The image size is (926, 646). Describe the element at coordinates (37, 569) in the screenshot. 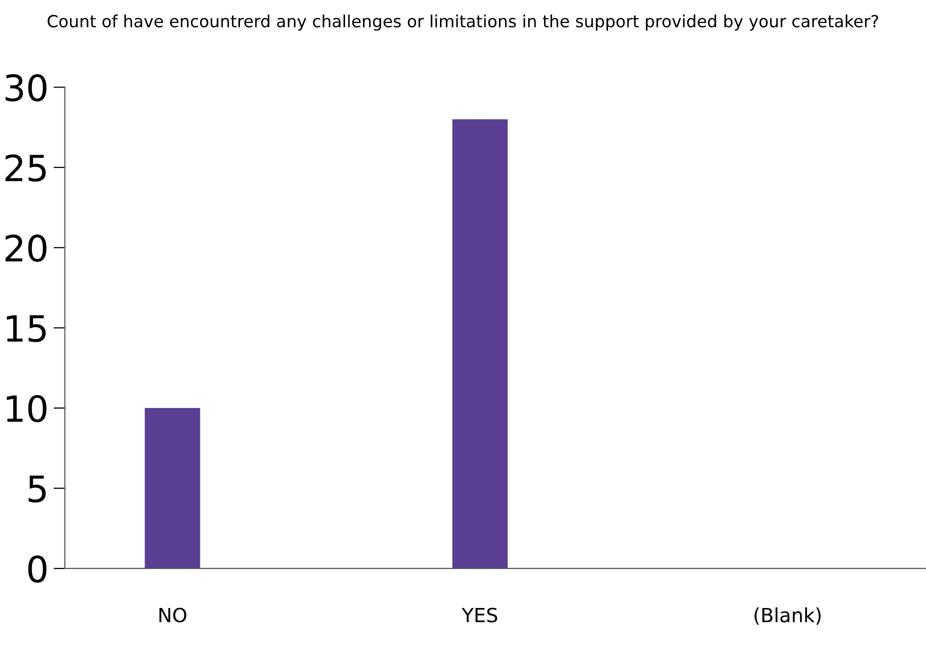

I see `y-tick-label: 0` at that location.